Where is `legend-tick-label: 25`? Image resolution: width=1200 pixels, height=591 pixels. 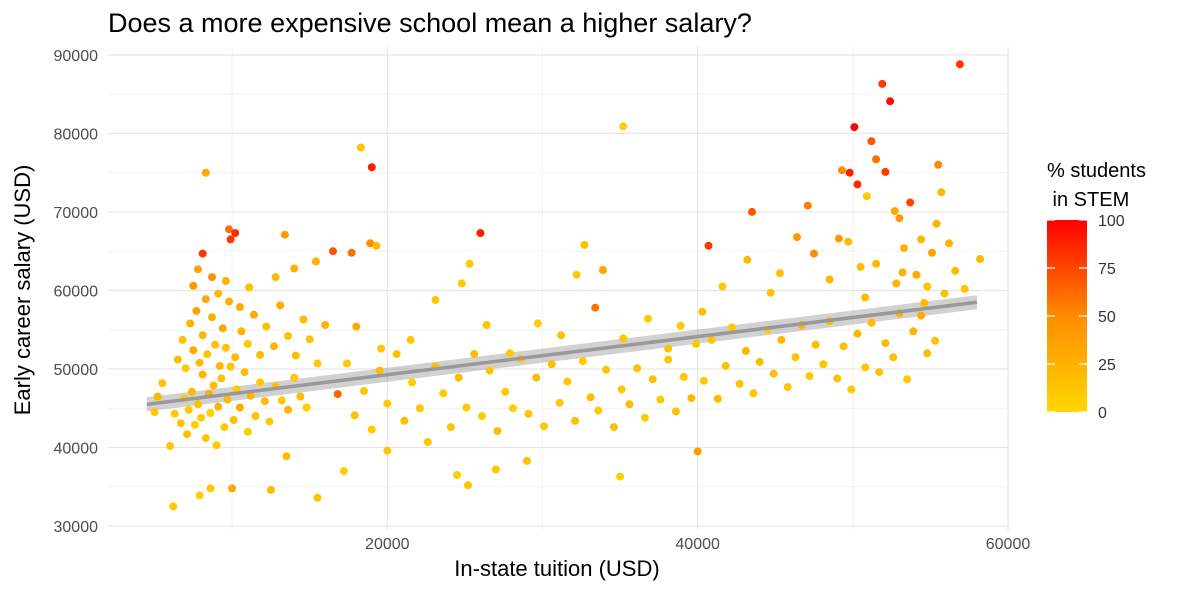
legend-tick-label: 25 is located at coordinates (1107, 365).